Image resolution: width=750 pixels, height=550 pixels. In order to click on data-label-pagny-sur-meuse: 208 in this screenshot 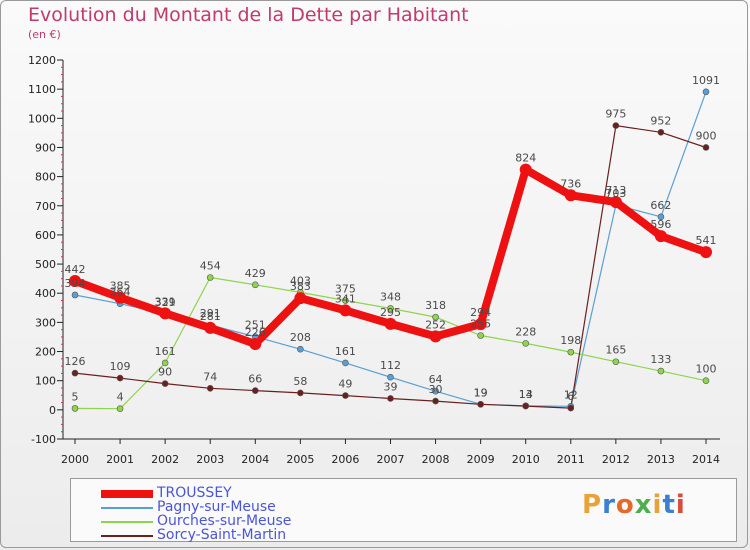, I will do `click(300, 337)`.